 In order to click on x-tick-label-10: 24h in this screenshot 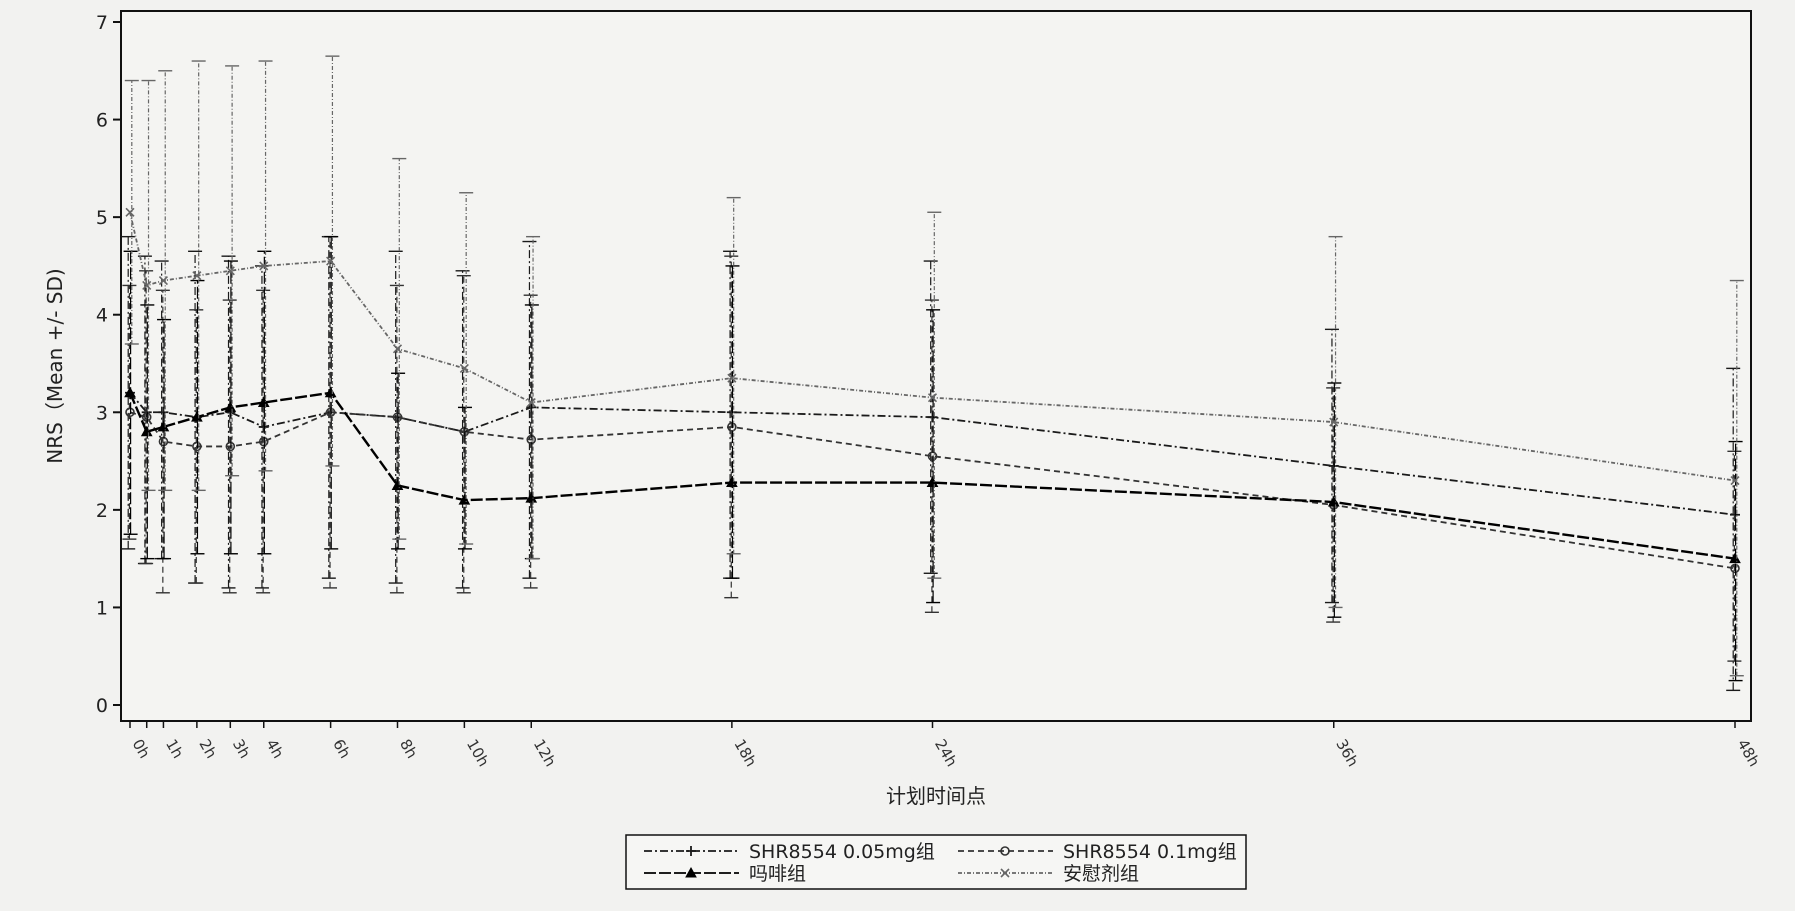, I will do `click(946, 753)`.